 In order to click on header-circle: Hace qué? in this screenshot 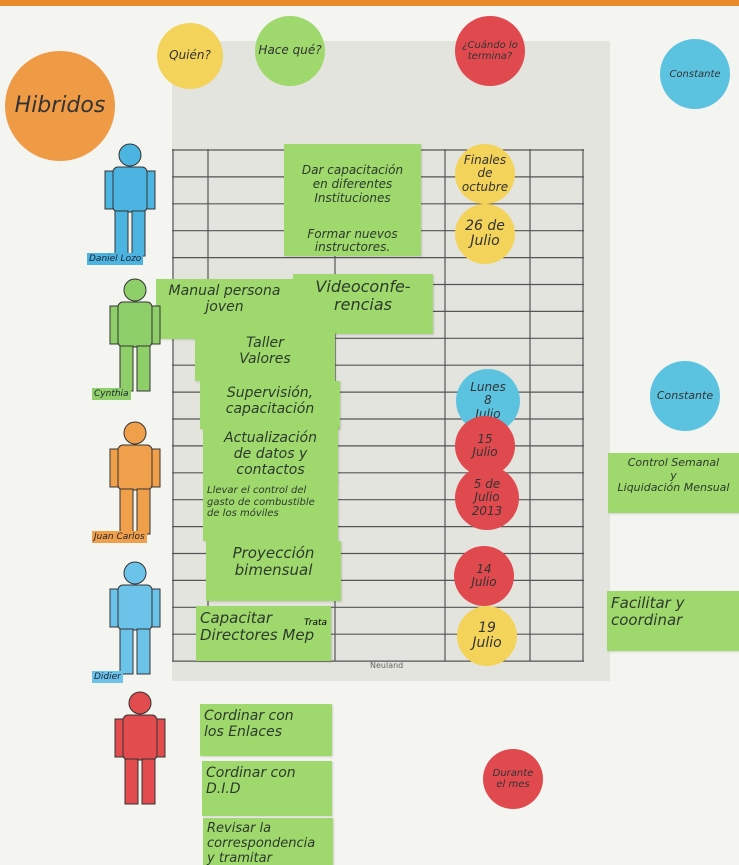, I will do `click(290, 51)`.